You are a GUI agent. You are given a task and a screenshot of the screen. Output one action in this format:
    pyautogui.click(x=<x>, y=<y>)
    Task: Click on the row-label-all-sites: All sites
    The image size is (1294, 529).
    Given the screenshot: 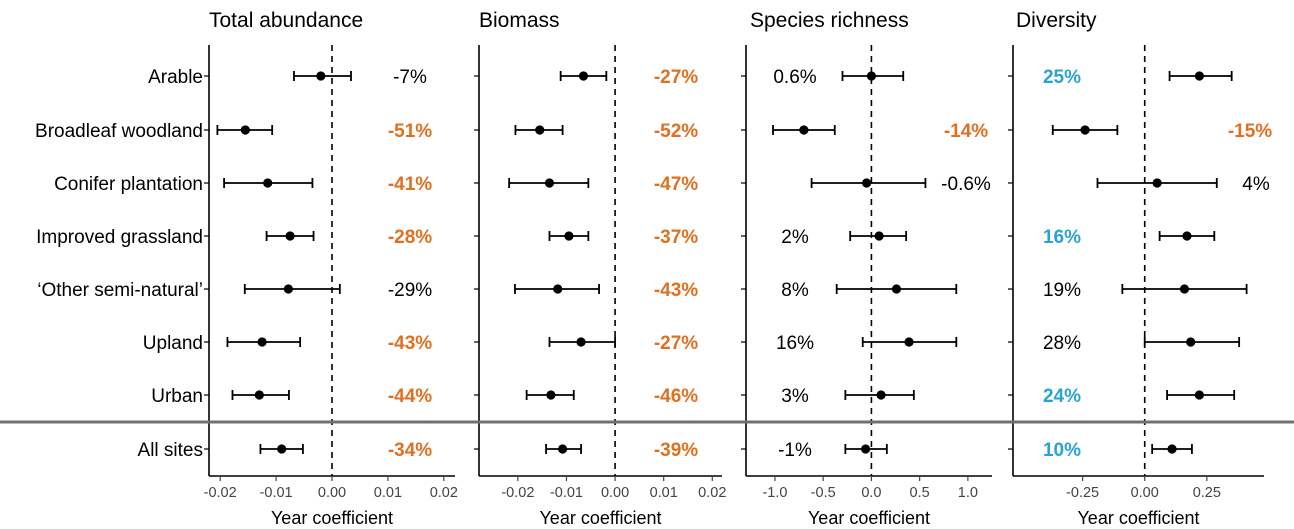 What is the action you would take?
    pyautogui.click(x=170, y=450)
    